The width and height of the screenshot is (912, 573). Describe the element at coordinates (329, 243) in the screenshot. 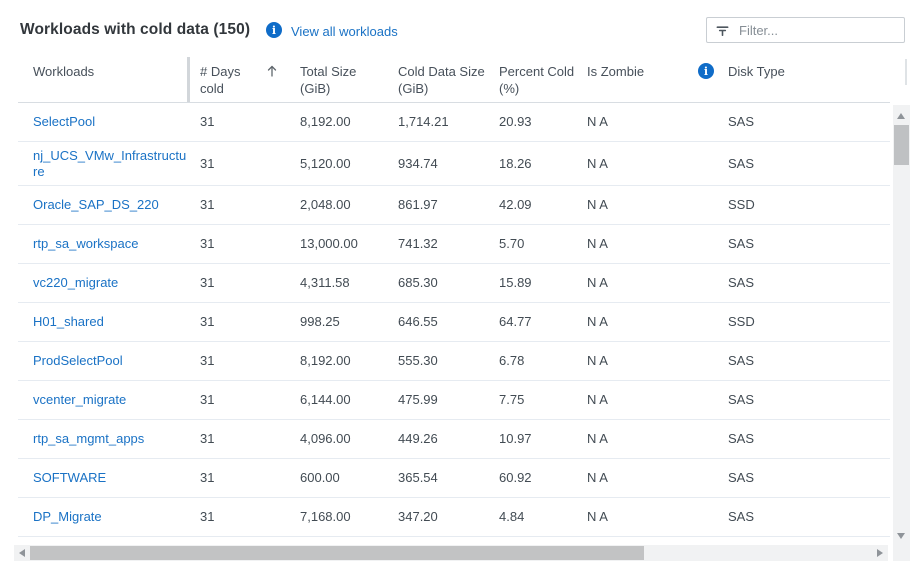

I see `cell-total-size: 13,000.00` at that location.